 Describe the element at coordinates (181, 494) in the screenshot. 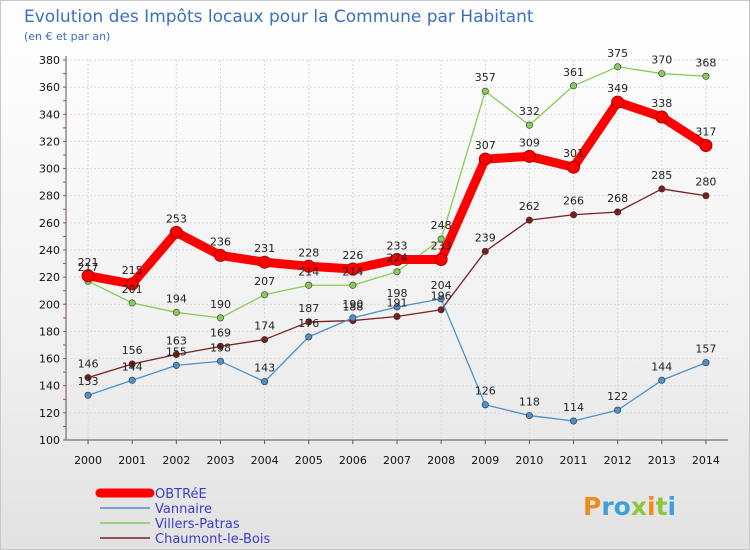

I see `legend-label: OBTRéE` at that location.